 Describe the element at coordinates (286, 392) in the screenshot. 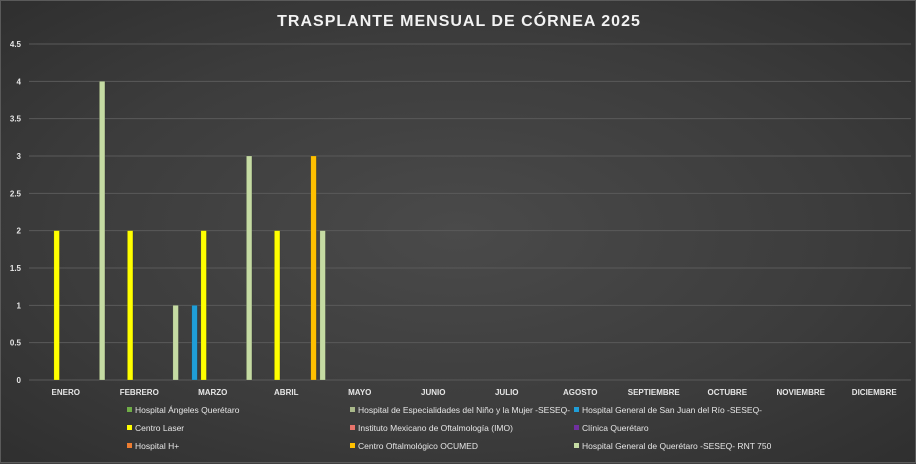

I see `x-tick-label: ABRIL` at that location.